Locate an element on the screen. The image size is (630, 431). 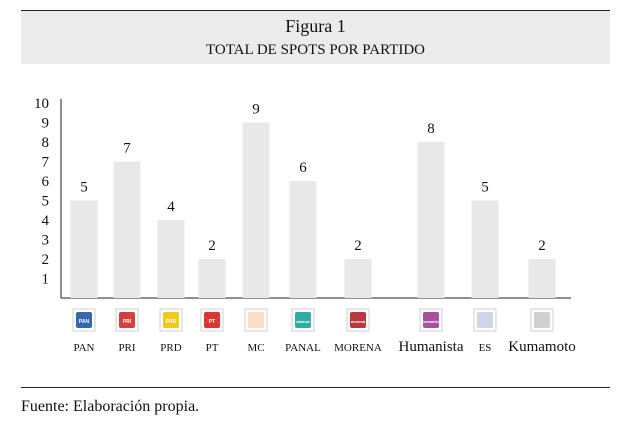
x-tick-label-humanista: Humanista is located at coordinates (431, 347).